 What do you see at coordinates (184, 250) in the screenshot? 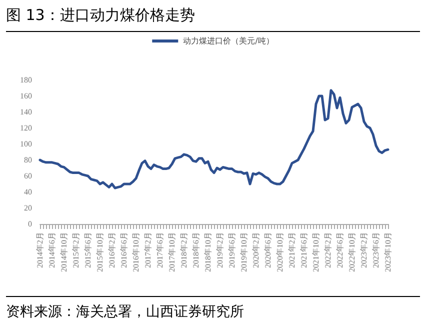
I see `x-tick-label: 2018年2月` at bounding box center [184, 250].